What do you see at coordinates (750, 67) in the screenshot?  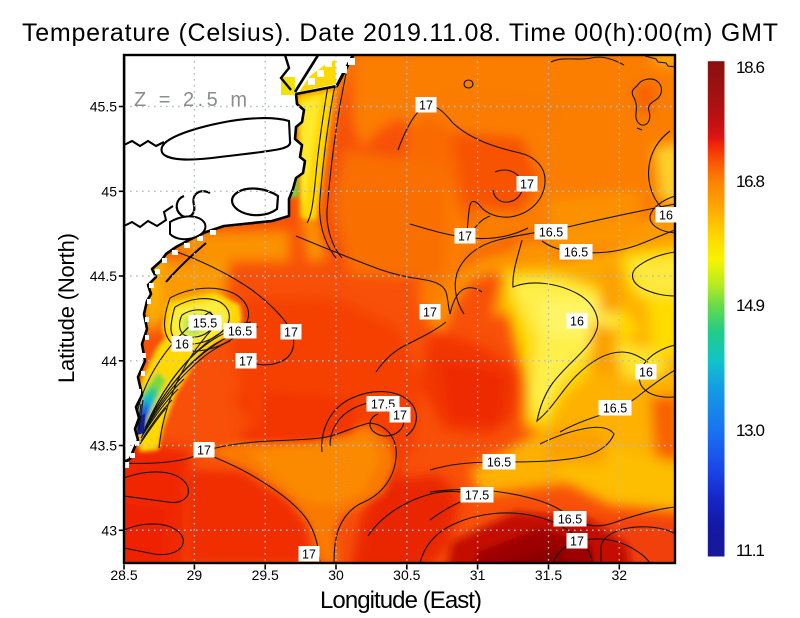 I see `svg-text: 18.6` at bounding box center [750, 67].